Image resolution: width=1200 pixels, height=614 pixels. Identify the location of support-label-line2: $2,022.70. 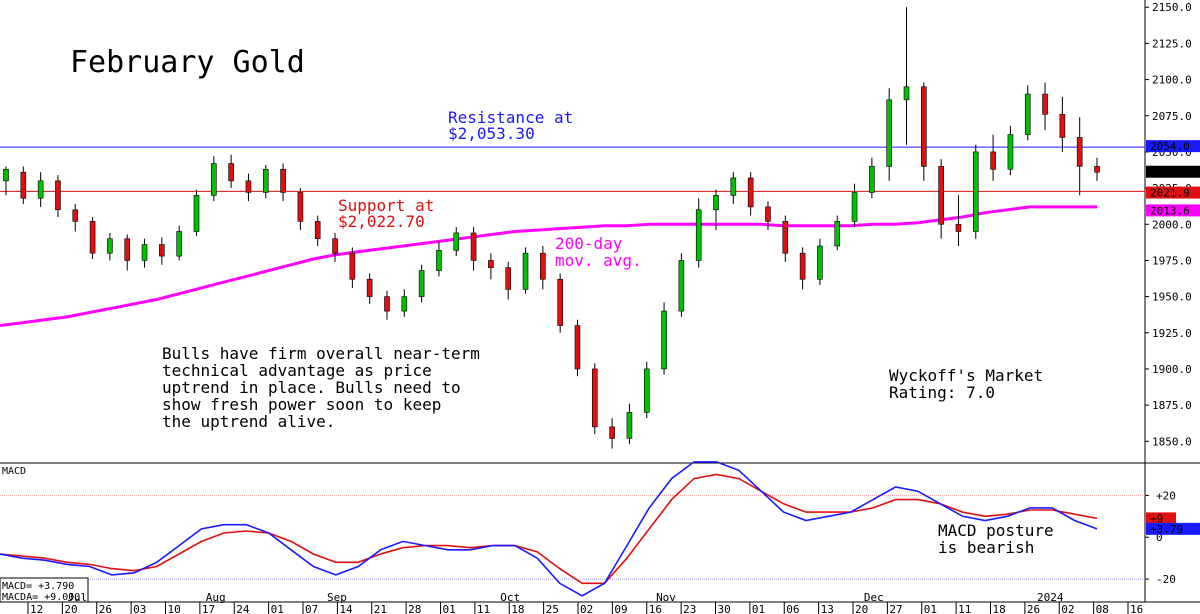
(381, 221).